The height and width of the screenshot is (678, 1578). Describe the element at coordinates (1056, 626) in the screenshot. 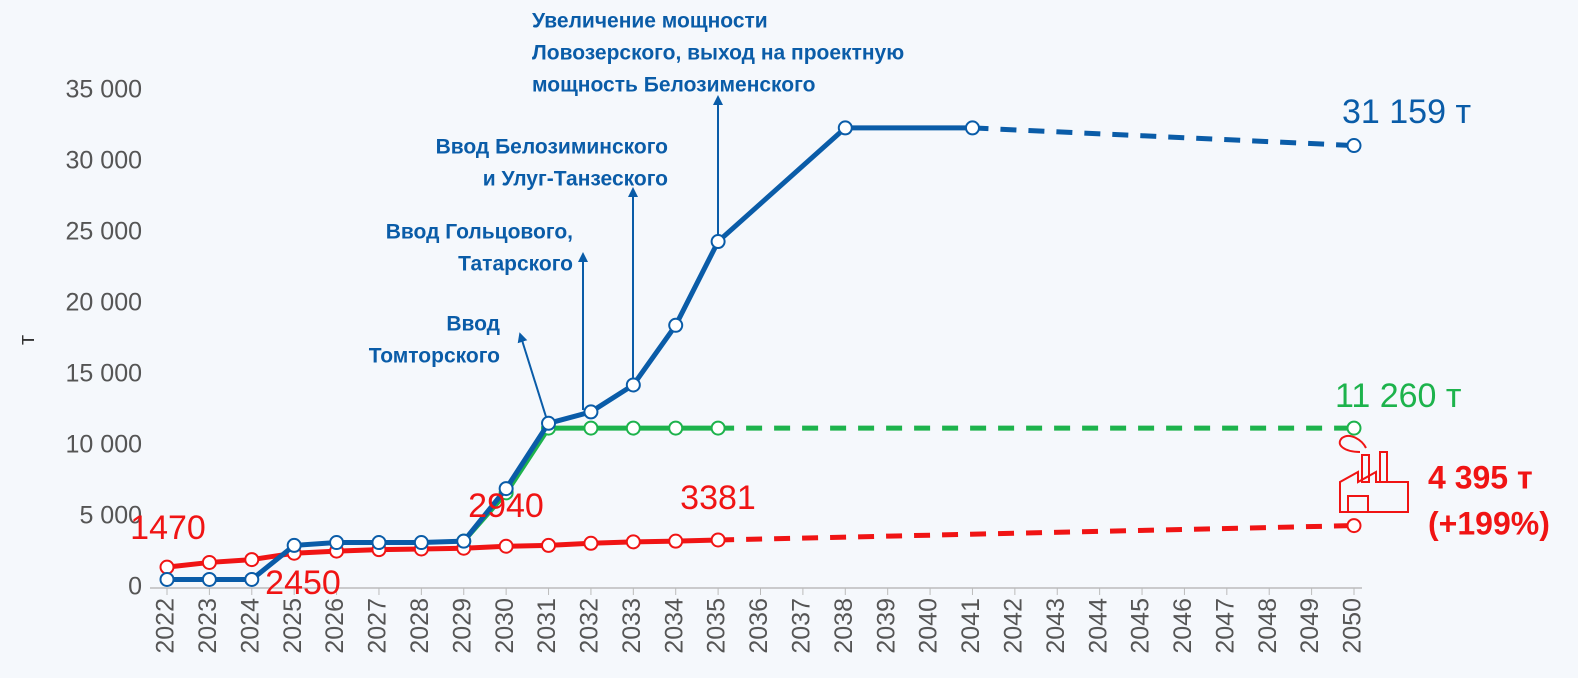

I see `x-tick-label: 2043` at that location.